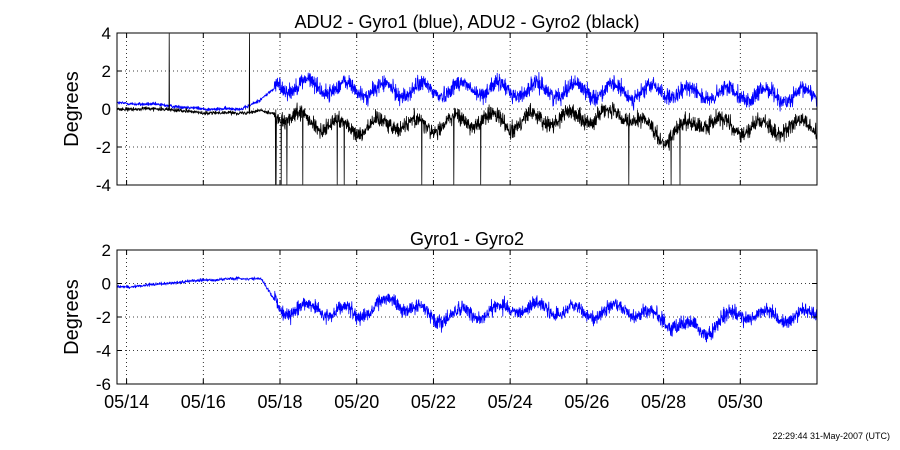  I want to click on x-tick-label: 05/14, so click(126, 402).